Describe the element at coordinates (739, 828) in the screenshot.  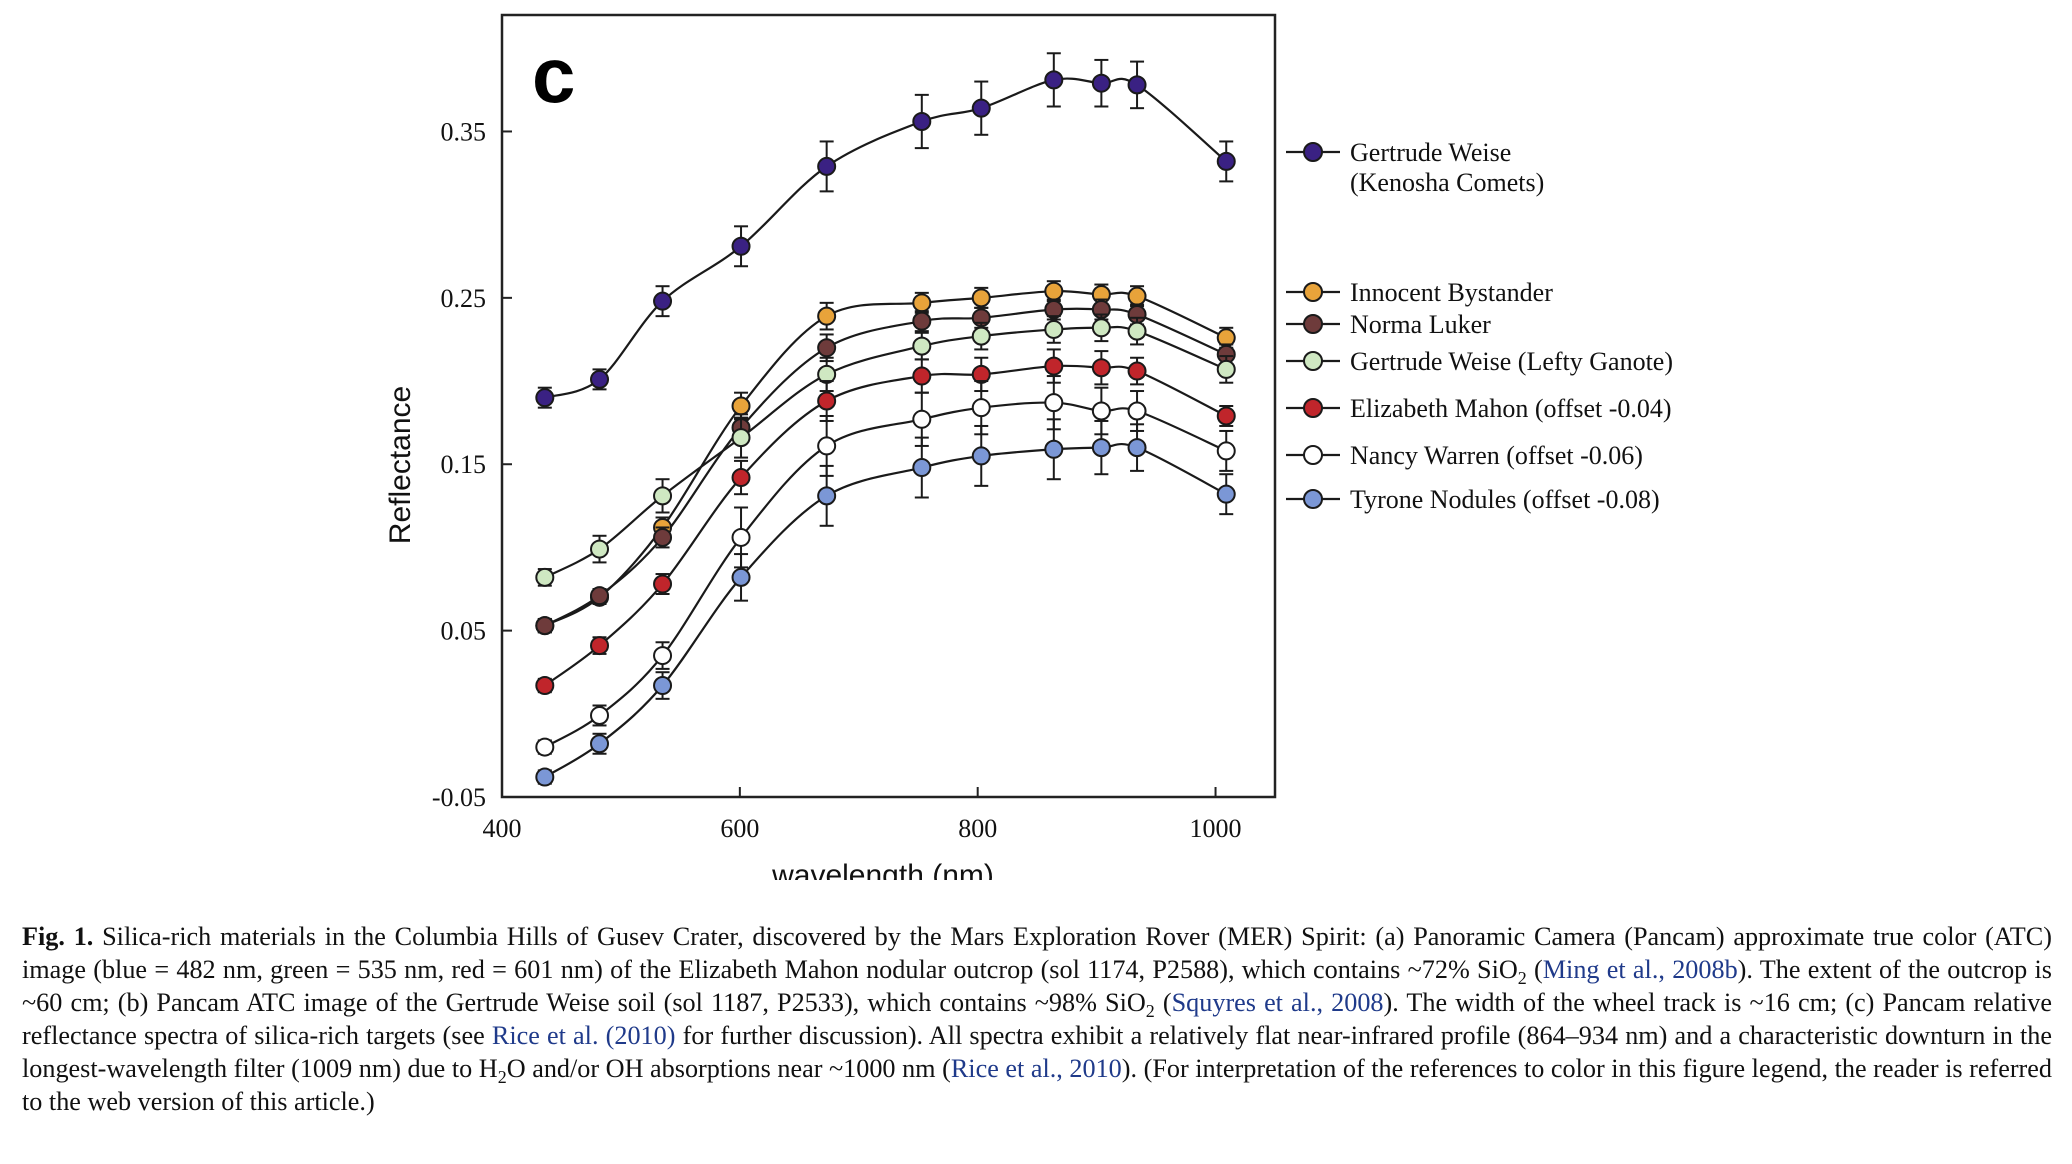
I see `x-tick-label: 600` at that location.